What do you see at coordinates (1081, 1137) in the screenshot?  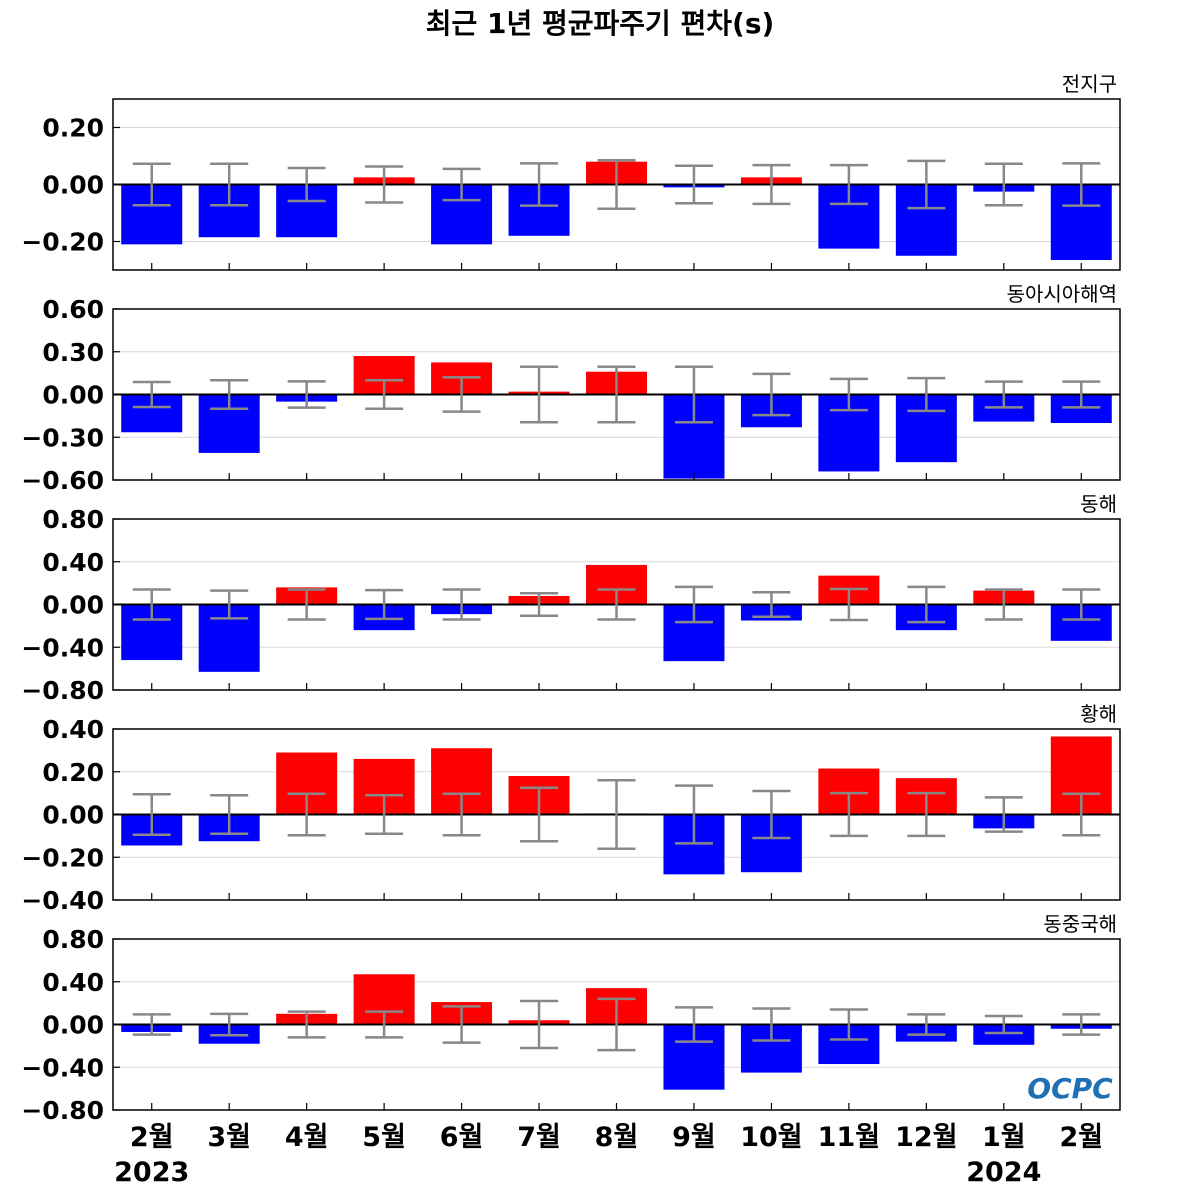 I see `x-tick-label: 2월` at bounding box center [1081, 1137].